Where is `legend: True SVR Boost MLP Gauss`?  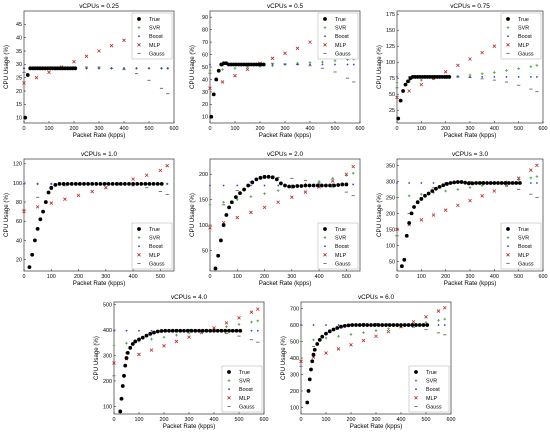 legend: True SVR Boost MLP Gauss is located at coordinates (338, 36).